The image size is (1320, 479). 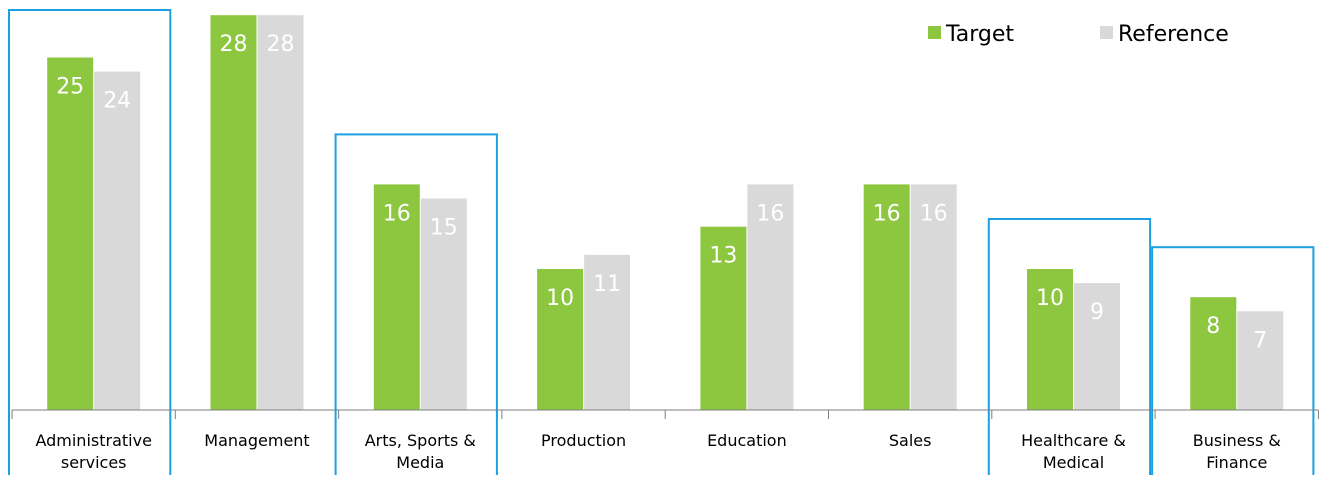 What do you see at coordinates (444, 228) in the screenshot?
I see `data-label-reference-arts-sports-media: 15` at bounding box center [444, 228].